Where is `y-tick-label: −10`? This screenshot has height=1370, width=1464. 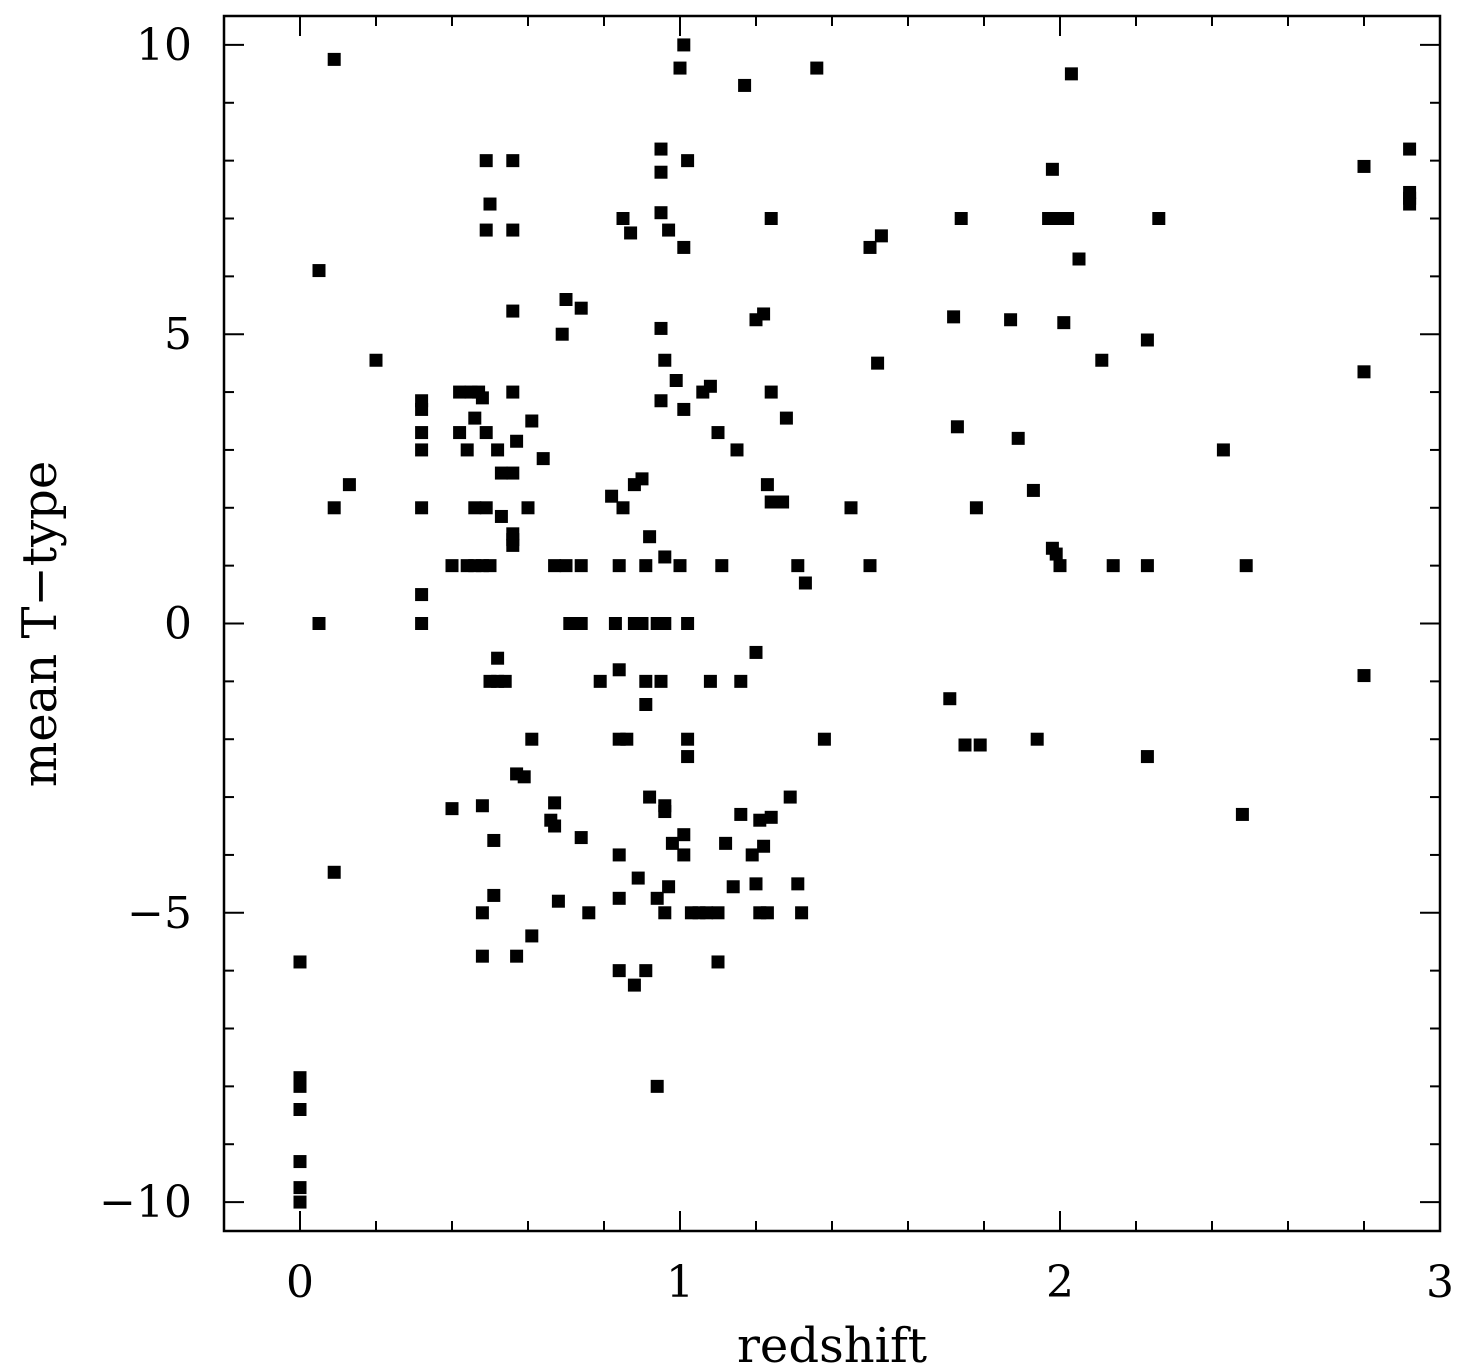
y-tick-label: −10 is located at coordinates (145, 1202).